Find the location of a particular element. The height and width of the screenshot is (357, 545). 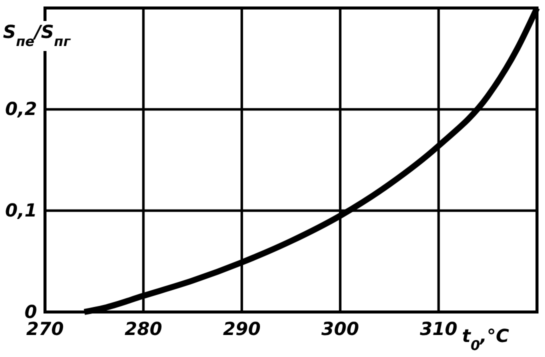

x-tick-label: 280 is located at coordinates (143, 329).